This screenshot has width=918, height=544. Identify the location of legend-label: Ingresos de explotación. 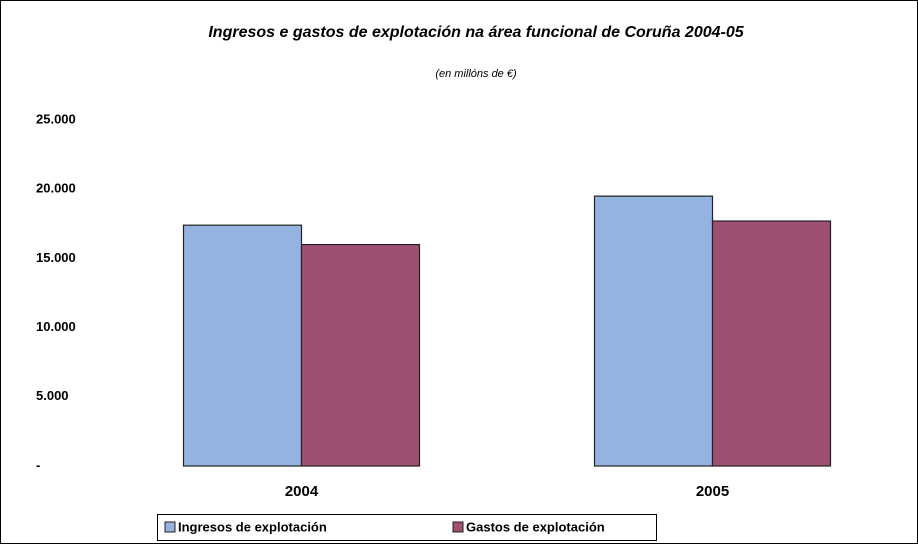
(252, 526).